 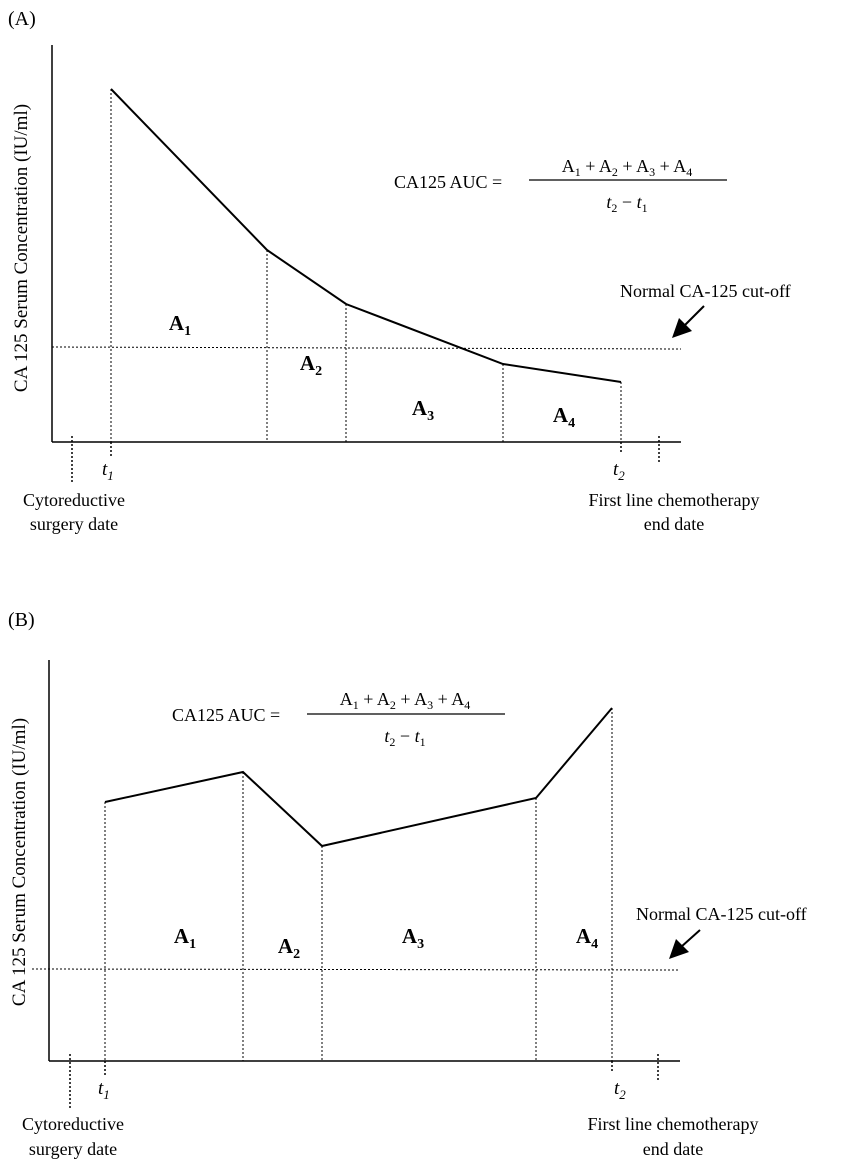 I want to click on panel-a-cutoff-arrow, so click(x=694, y=316).